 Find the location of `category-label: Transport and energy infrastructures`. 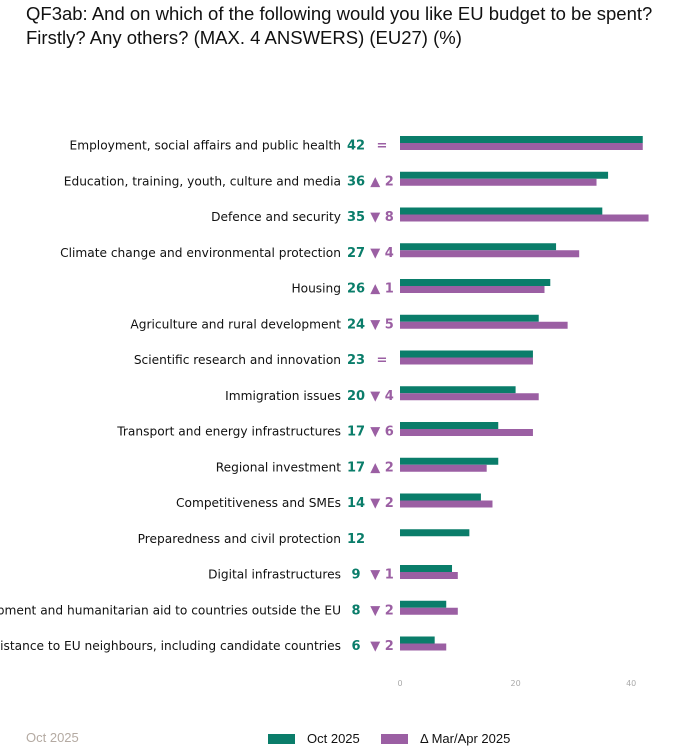

category-label: Transport and energy infrastructures is located at coordinates (228, 432).